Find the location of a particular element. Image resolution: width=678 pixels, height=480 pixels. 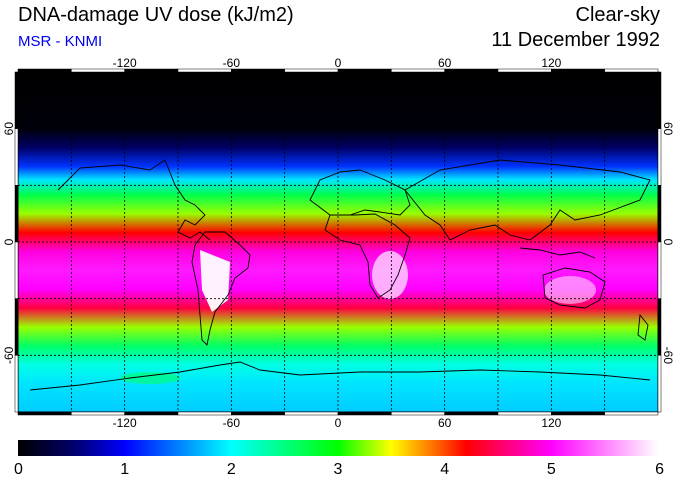

data-source-label: MSR - KNMI is located at coordinates (60, 41).